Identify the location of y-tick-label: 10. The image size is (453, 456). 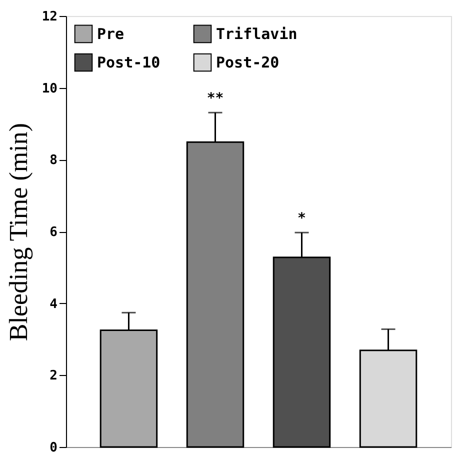
(50, 88).